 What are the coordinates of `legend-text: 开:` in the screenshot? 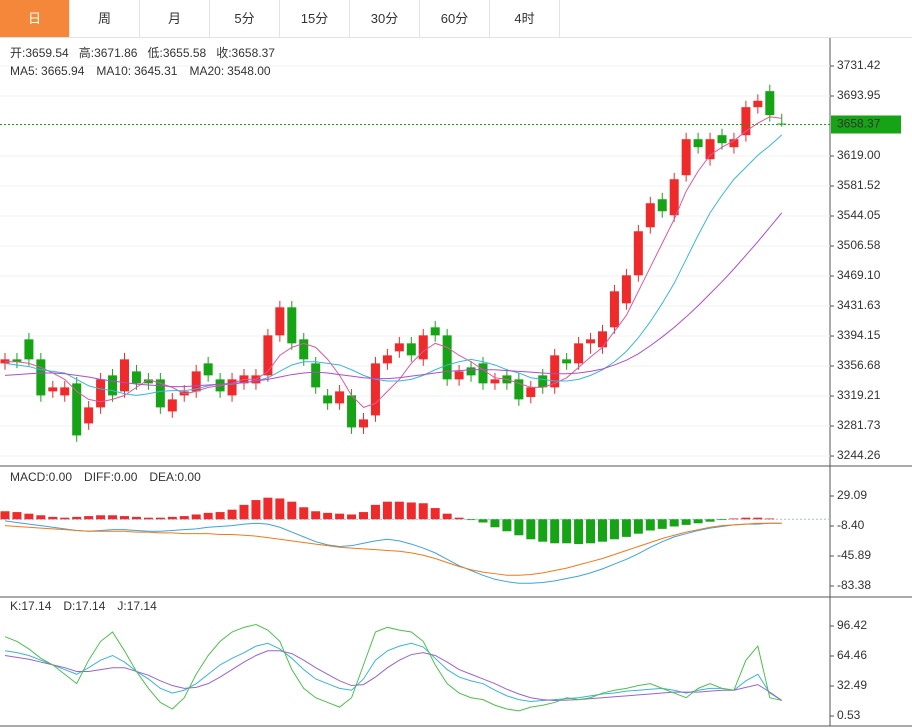 It's located at (17, 53).